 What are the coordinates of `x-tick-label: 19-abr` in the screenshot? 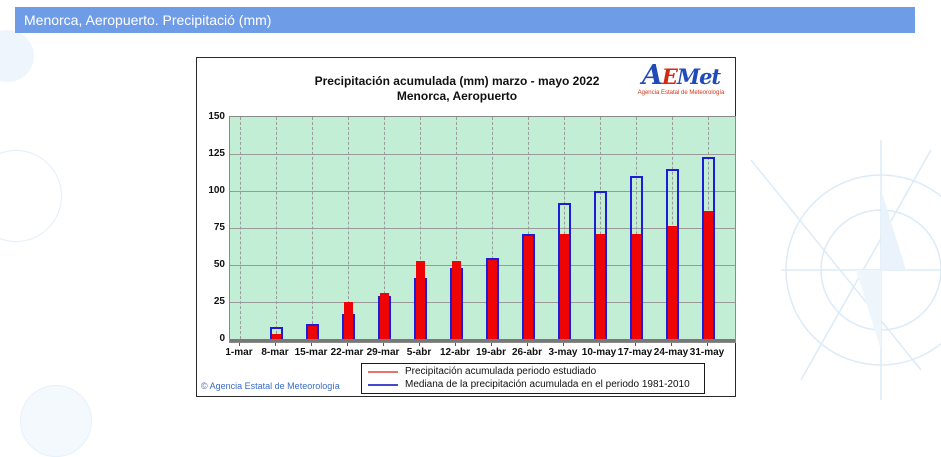 It's located at (490, 352).